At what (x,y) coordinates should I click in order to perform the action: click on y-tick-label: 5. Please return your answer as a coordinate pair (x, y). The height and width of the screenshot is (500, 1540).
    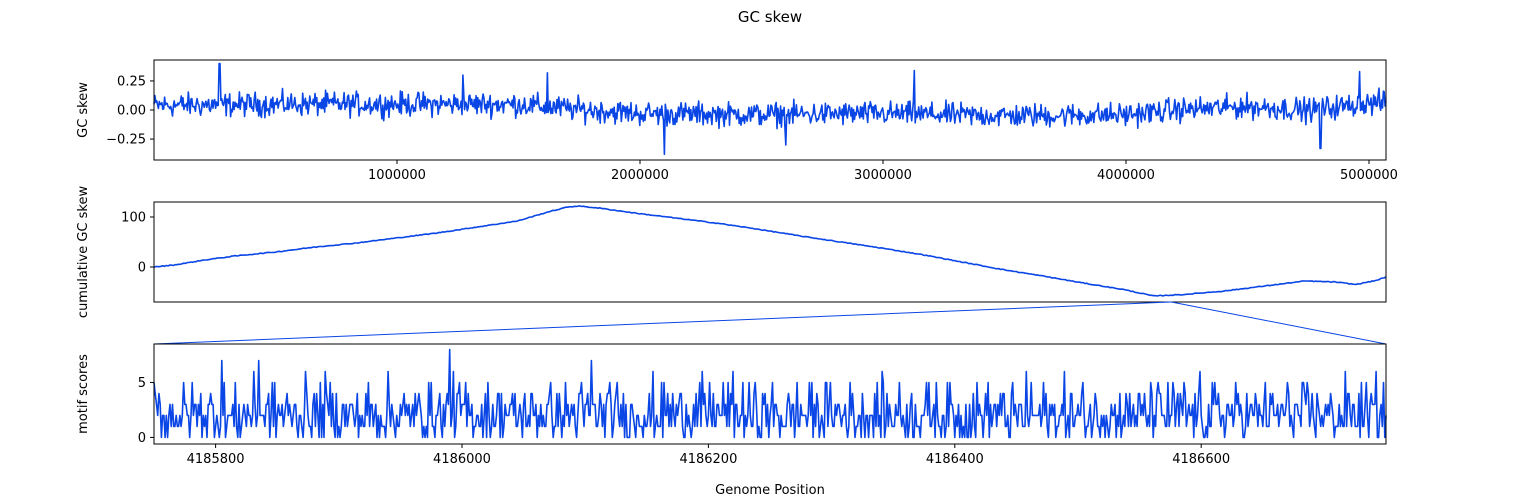
    Looking at the image, I should click on (142, 383).